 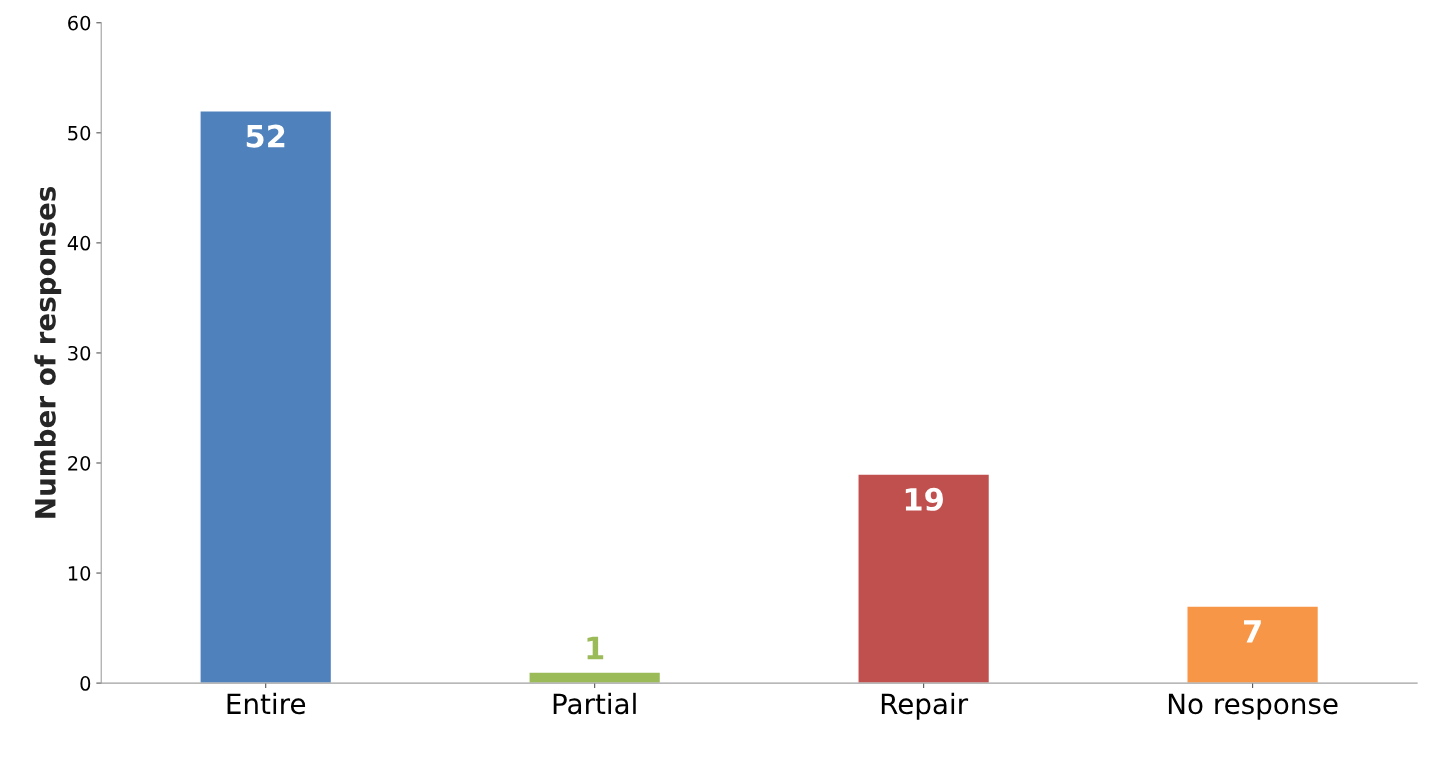 I want to click on x-tick-label: Entire, so click(x=266, y=703).